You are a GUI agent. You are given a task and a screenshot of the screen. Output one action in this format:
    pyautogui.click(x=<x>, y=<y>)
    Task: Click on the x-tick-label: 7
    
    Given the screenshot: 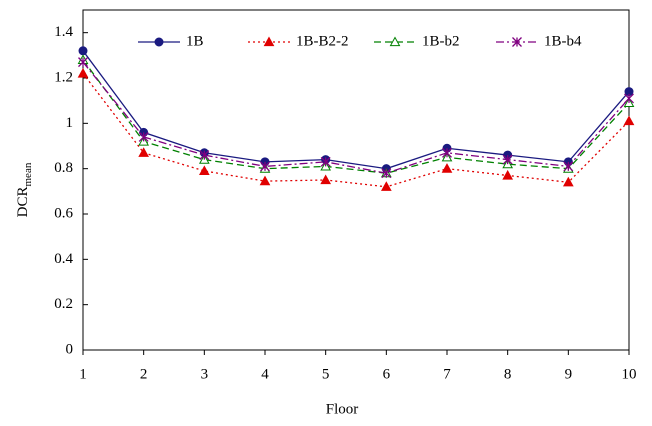 What is the action you would take?
    pyautogui.click(x=447, y=374)
    